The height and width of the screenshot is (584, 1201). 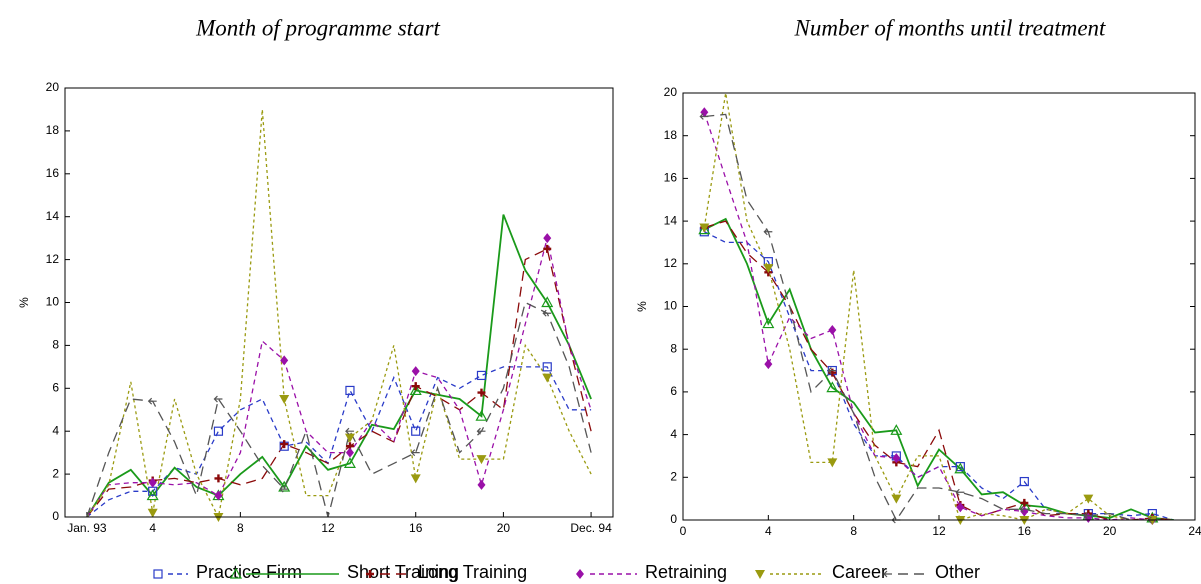 I want to click on legend-label: Practice Firm, so click(x=249, y=572).